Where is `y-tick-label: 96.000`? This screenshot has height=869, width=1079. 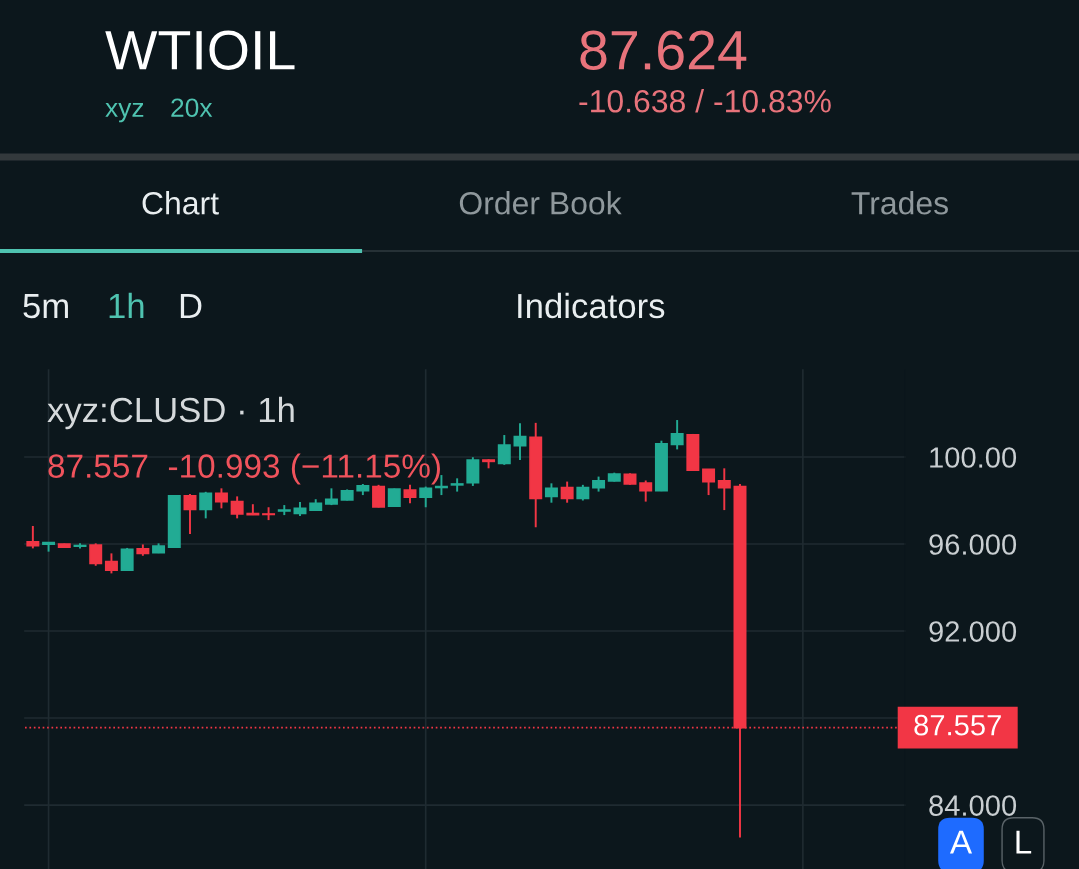
y-tick-label: 96.000 is located at coordinates (973, 544).